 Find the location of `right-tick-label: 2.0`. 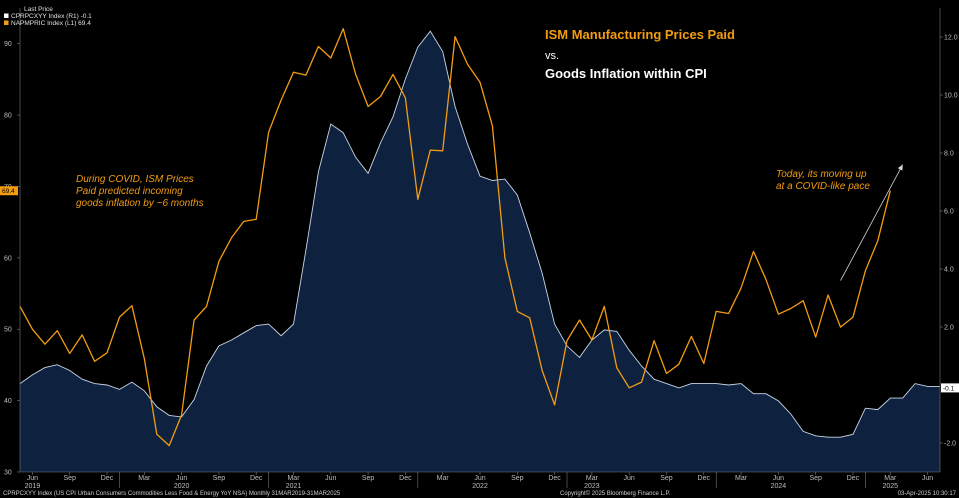

right-tick-label: 2.0 is located at coordinates (949, 328).